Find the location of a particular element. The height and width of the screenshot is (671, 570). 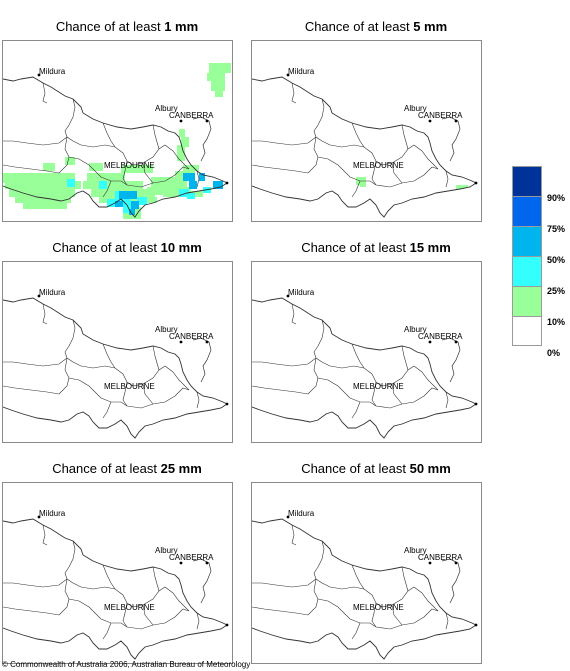

legend-label-75: 75% is located at coordinates (556, 229).